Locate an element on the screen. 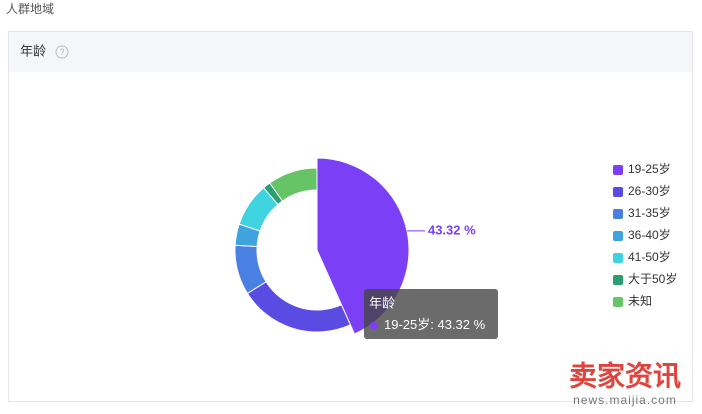  tooltip-dot is located at coordinates (374, 326).